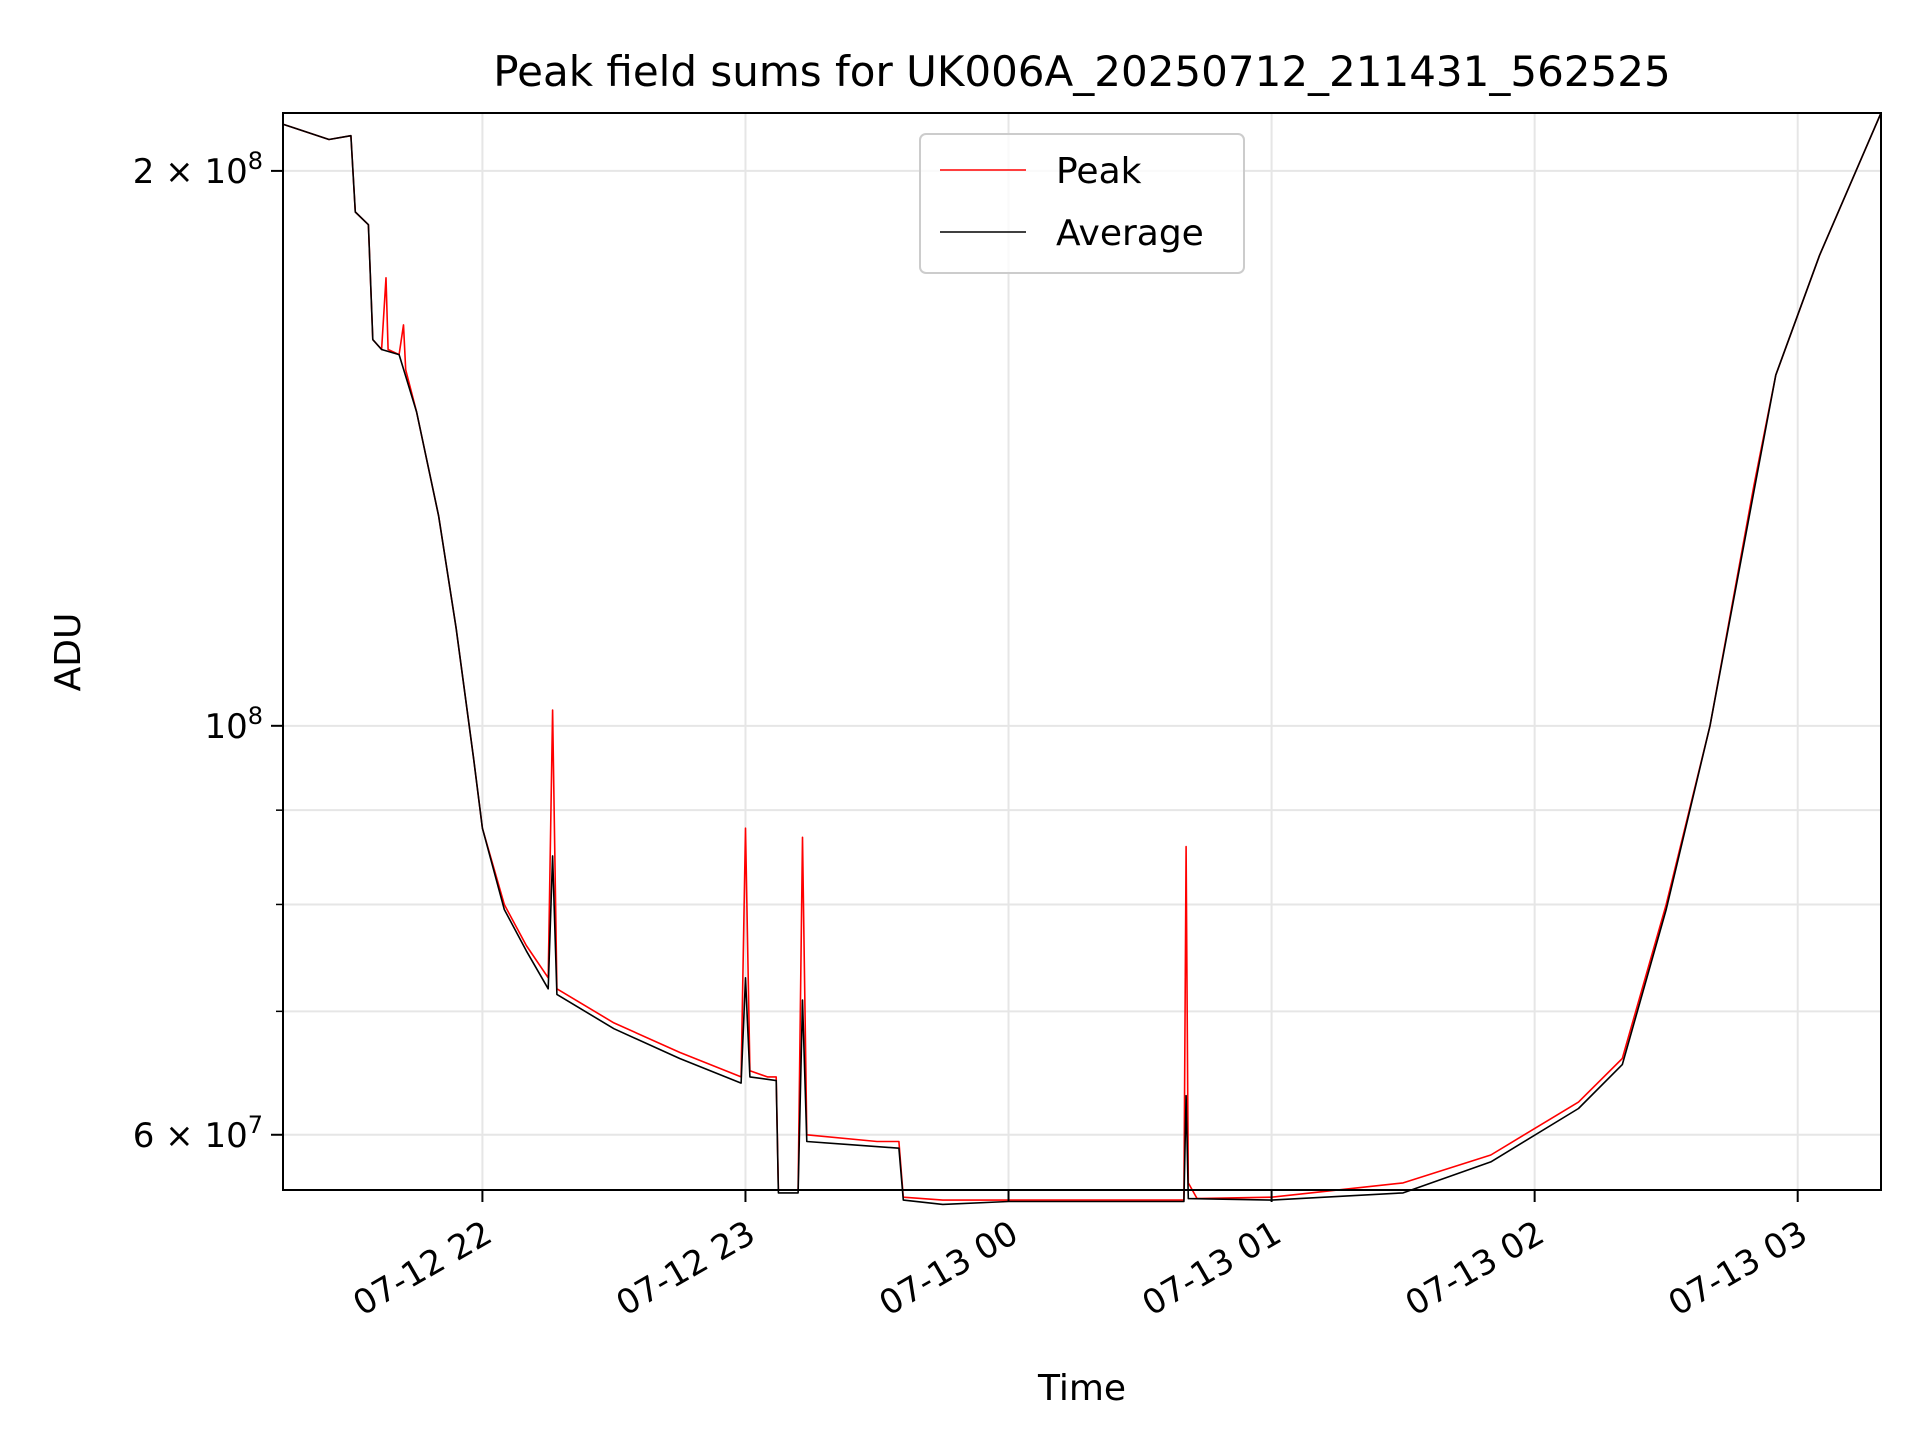 Image resolution: width=1920 pixels, height=1440 pixels. What do you see at coordinates (198, 1133) in the screenshot?
I see `y-tick-label: 6 × 107` at bounding box center [198, 1133].